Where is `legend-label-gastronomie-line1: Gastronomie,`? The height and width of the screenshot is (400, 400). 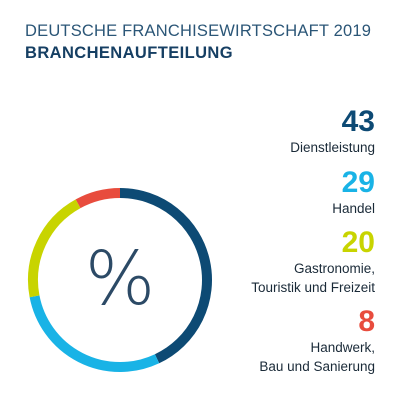 legend-label-gastronomie-line1: Gastronomie, is located at coordinates (334, 268).